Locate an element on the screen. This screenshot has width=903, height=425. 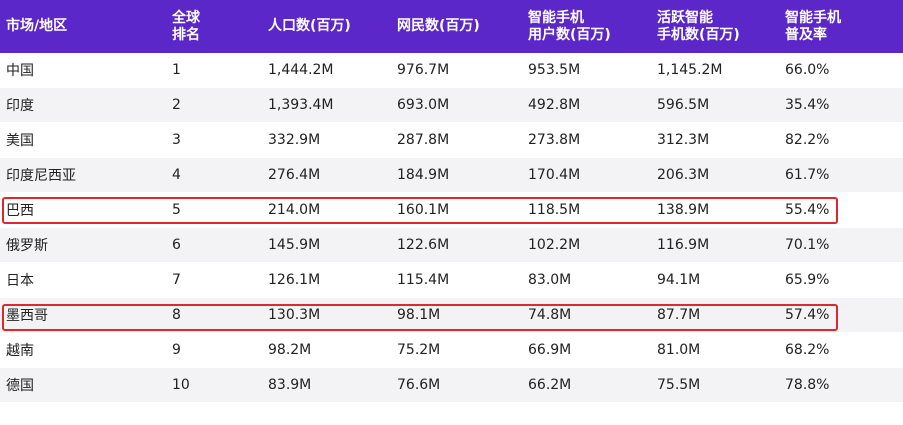
cell-internet-users: 122.6M is located at coordinates (423, 245).